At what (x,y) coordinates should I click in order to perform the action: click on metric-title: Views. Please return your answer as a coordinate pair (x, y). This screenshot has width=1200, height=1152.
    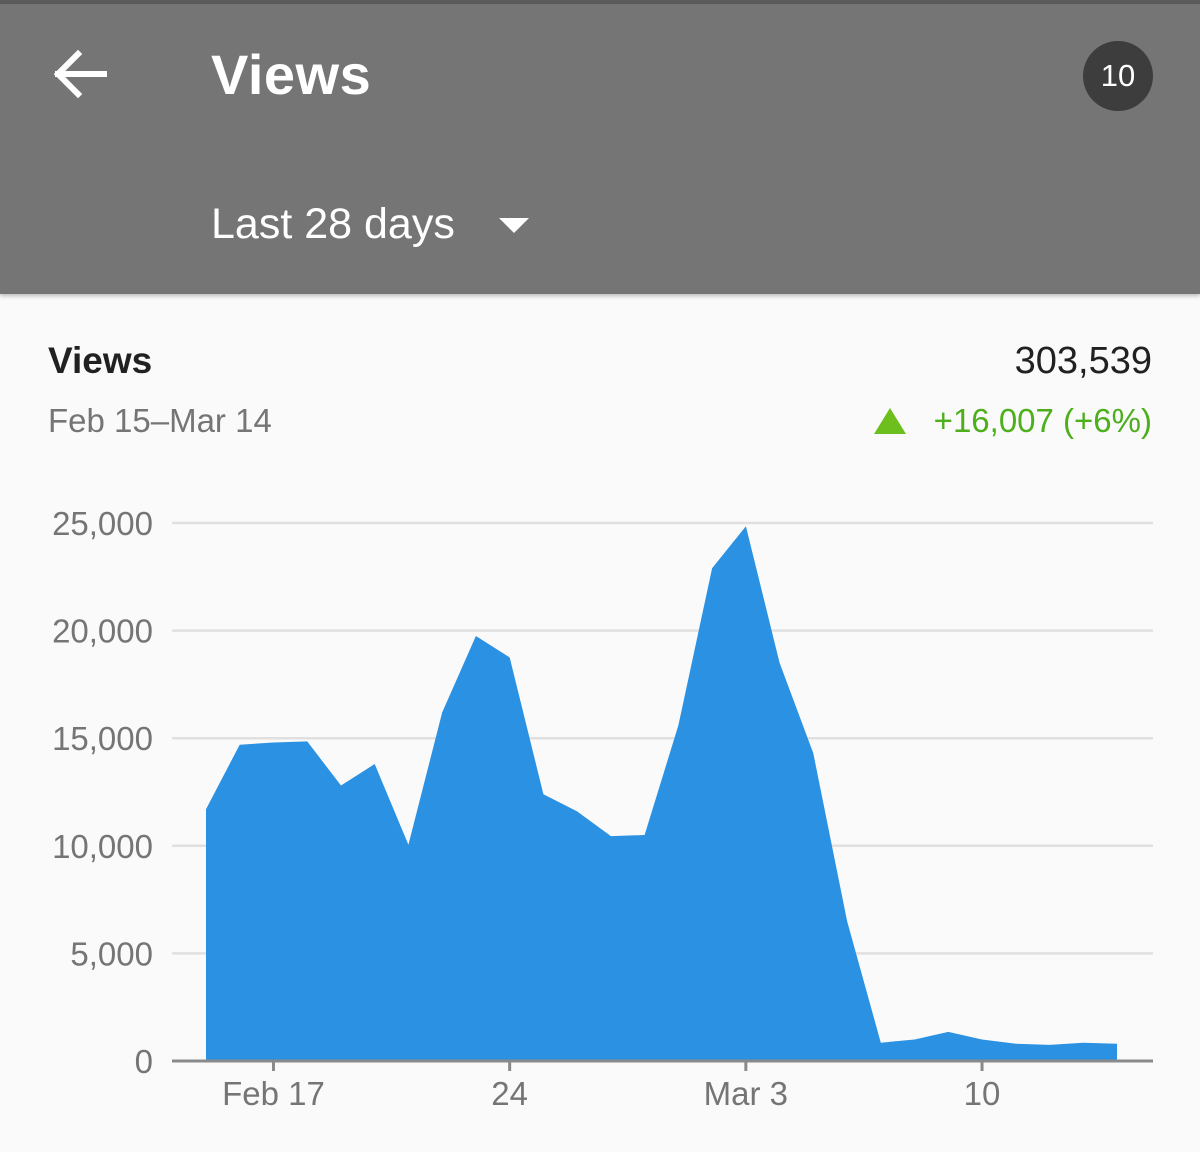
    Looking at the image, I should click on (100, 360).